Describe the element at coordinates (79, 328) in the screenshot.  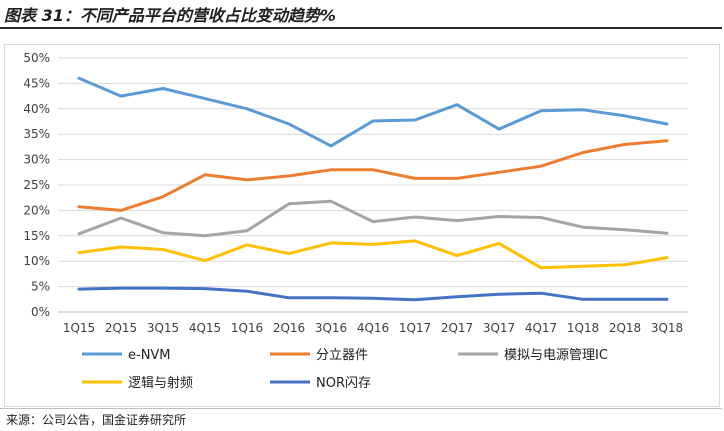
I see `x-tick-label: 1Q15` at that location.